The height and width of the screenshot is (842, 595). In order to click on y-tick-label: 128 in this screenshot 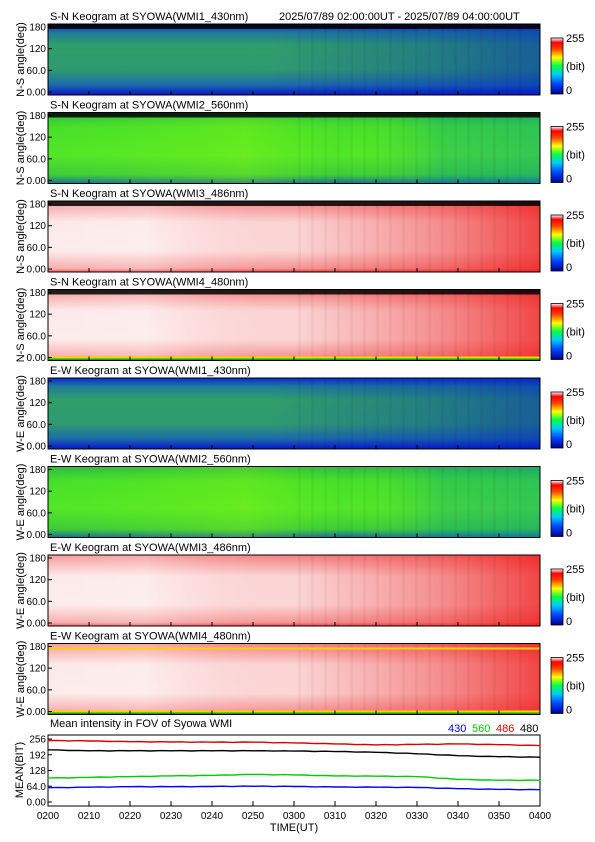, I will do `click(37, 771)`.